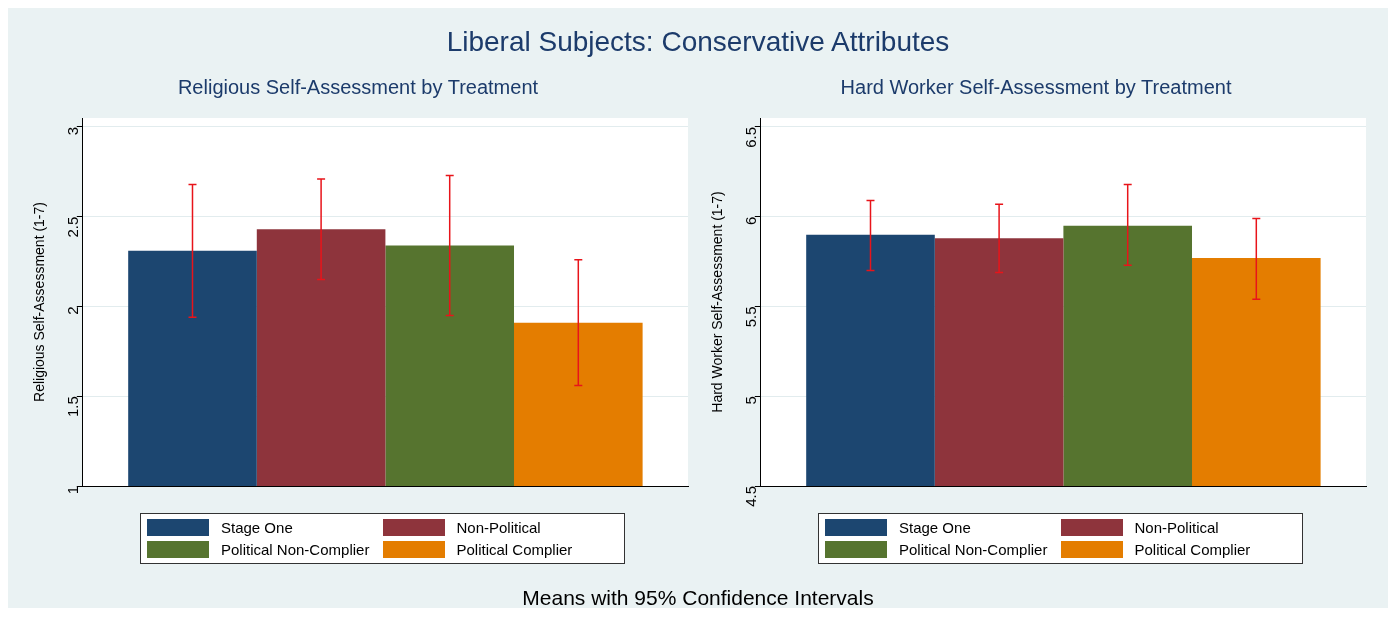 The height and width of the screenshot is (617, 1396). I want to click on chart-title: Hard Worker Self-Assessment by Treatment, so click(1036, 86).